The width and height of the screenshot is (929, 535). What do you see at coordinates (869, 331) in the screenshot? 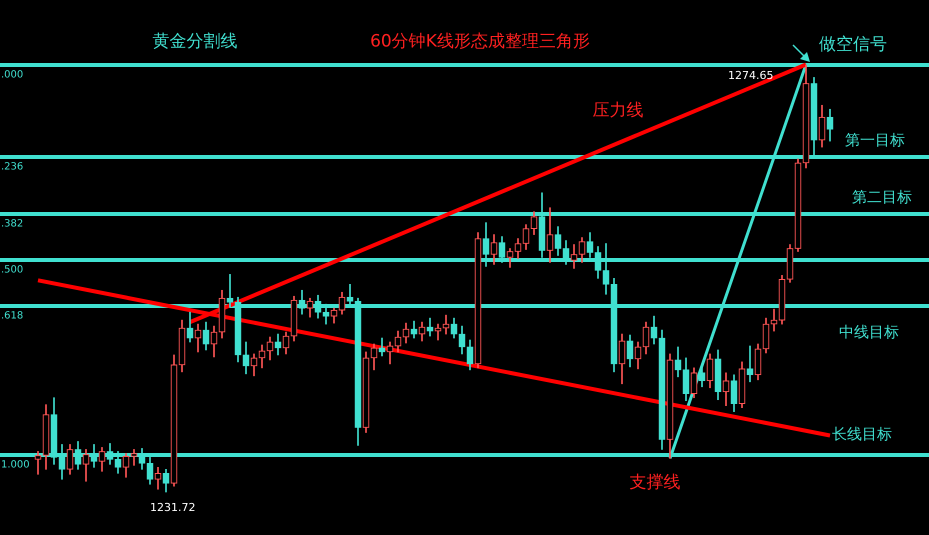
I see `text: 中线目标` at bounding box center [869, 331].